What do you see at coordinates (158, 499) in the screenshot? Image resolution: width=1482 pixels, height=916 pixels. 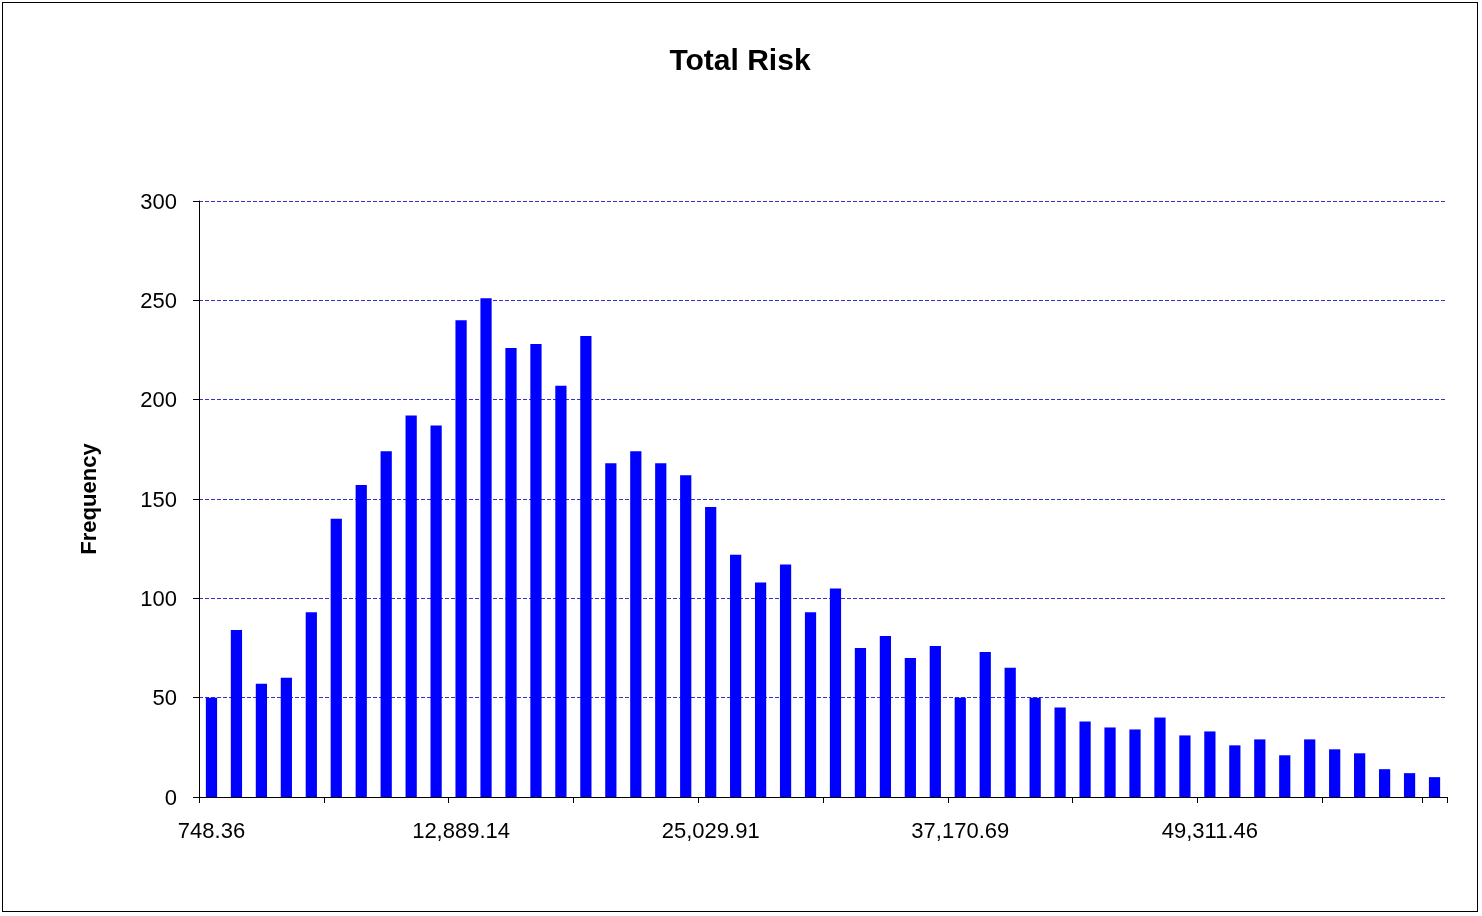 I see `y-tick-label: 150` at bounding box center [158, 499].